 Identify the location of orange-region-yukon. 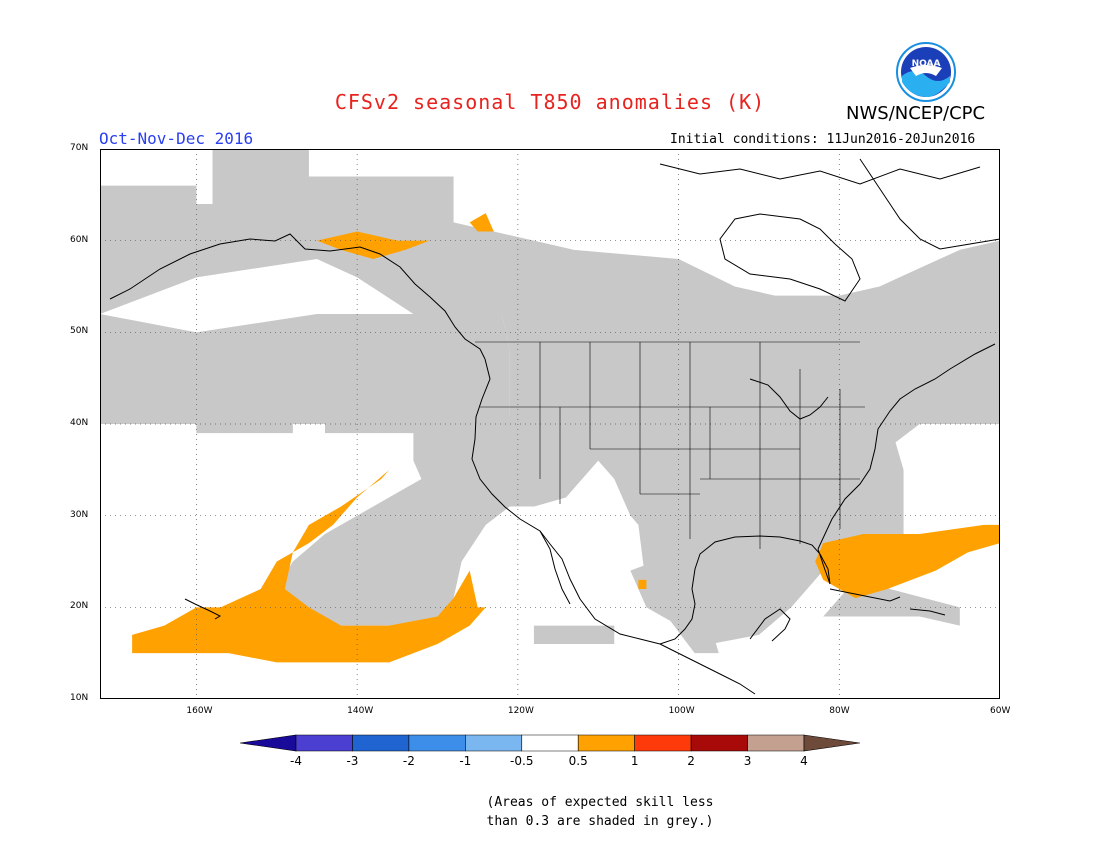
(481, 222).